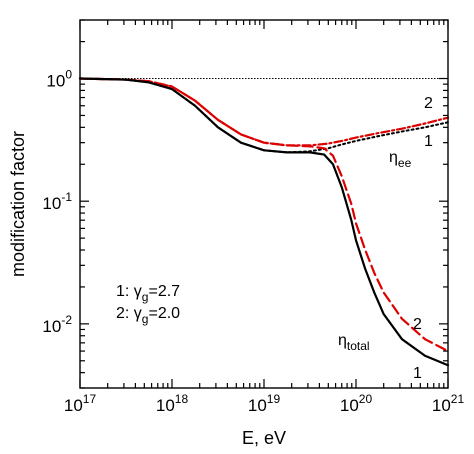 The image size is (474, 454). Describe the element at coordinates (90, 399) in the screenshot. I see `tick-exponent: 17` at that location.